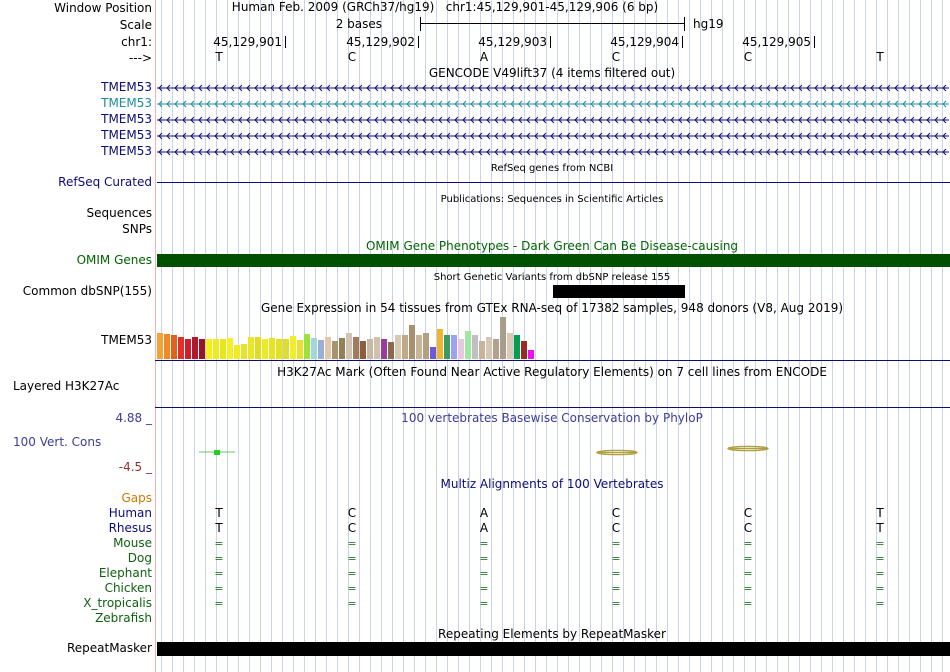  I want to click on phylop-track-label: 100 Vert. Cons, so click(57, 442).